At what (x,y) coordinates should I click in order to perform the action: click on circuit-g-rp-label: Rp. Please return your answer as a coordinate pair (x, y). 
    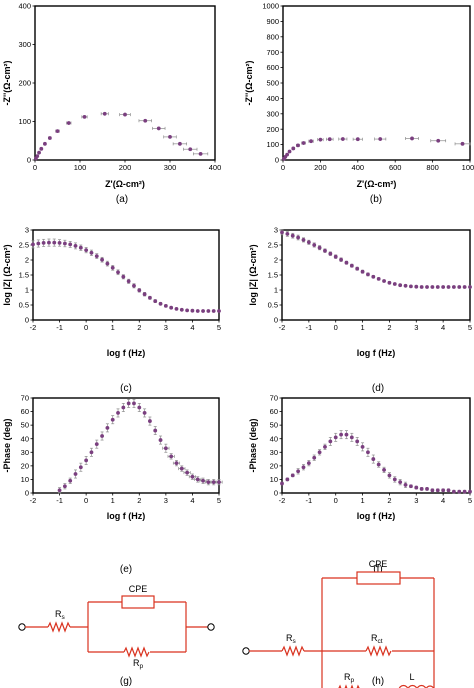
    Looking at the image, I should click on (138, 664).